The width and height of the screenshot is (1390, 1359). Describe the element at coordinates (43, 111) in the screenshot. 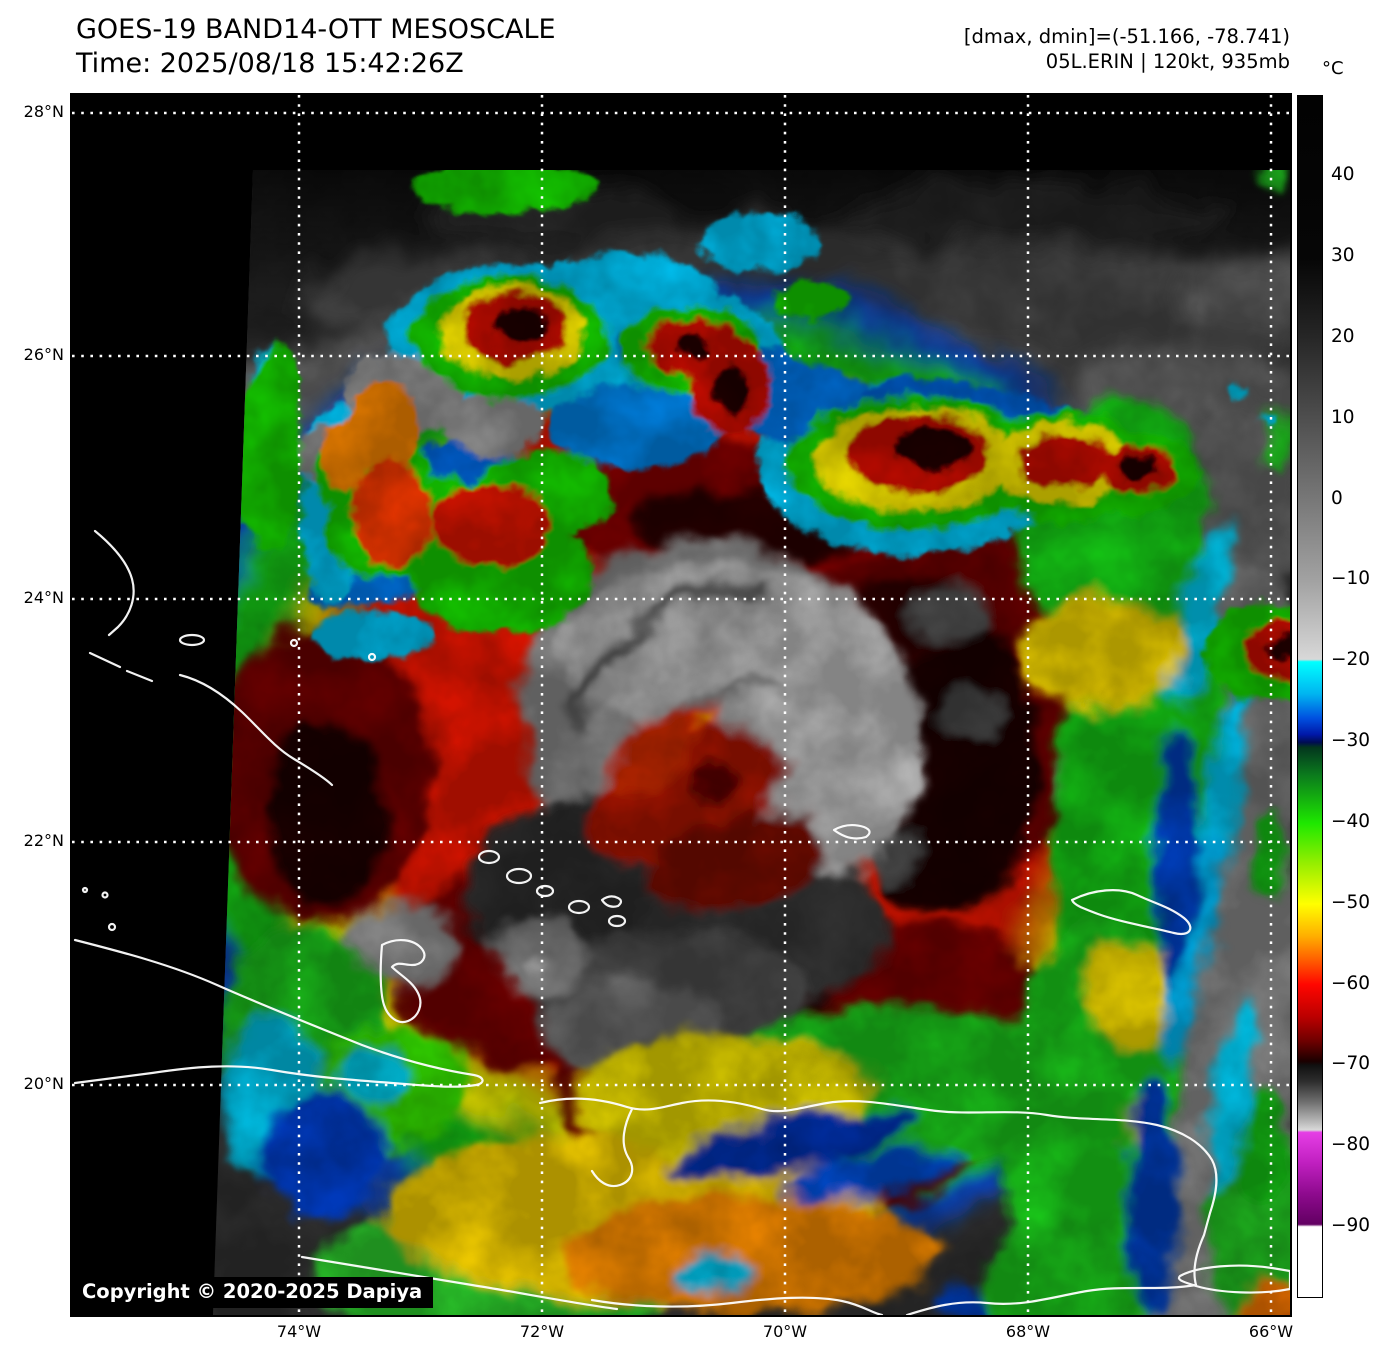

I see `lat-tick-label: 28°N` at that location.